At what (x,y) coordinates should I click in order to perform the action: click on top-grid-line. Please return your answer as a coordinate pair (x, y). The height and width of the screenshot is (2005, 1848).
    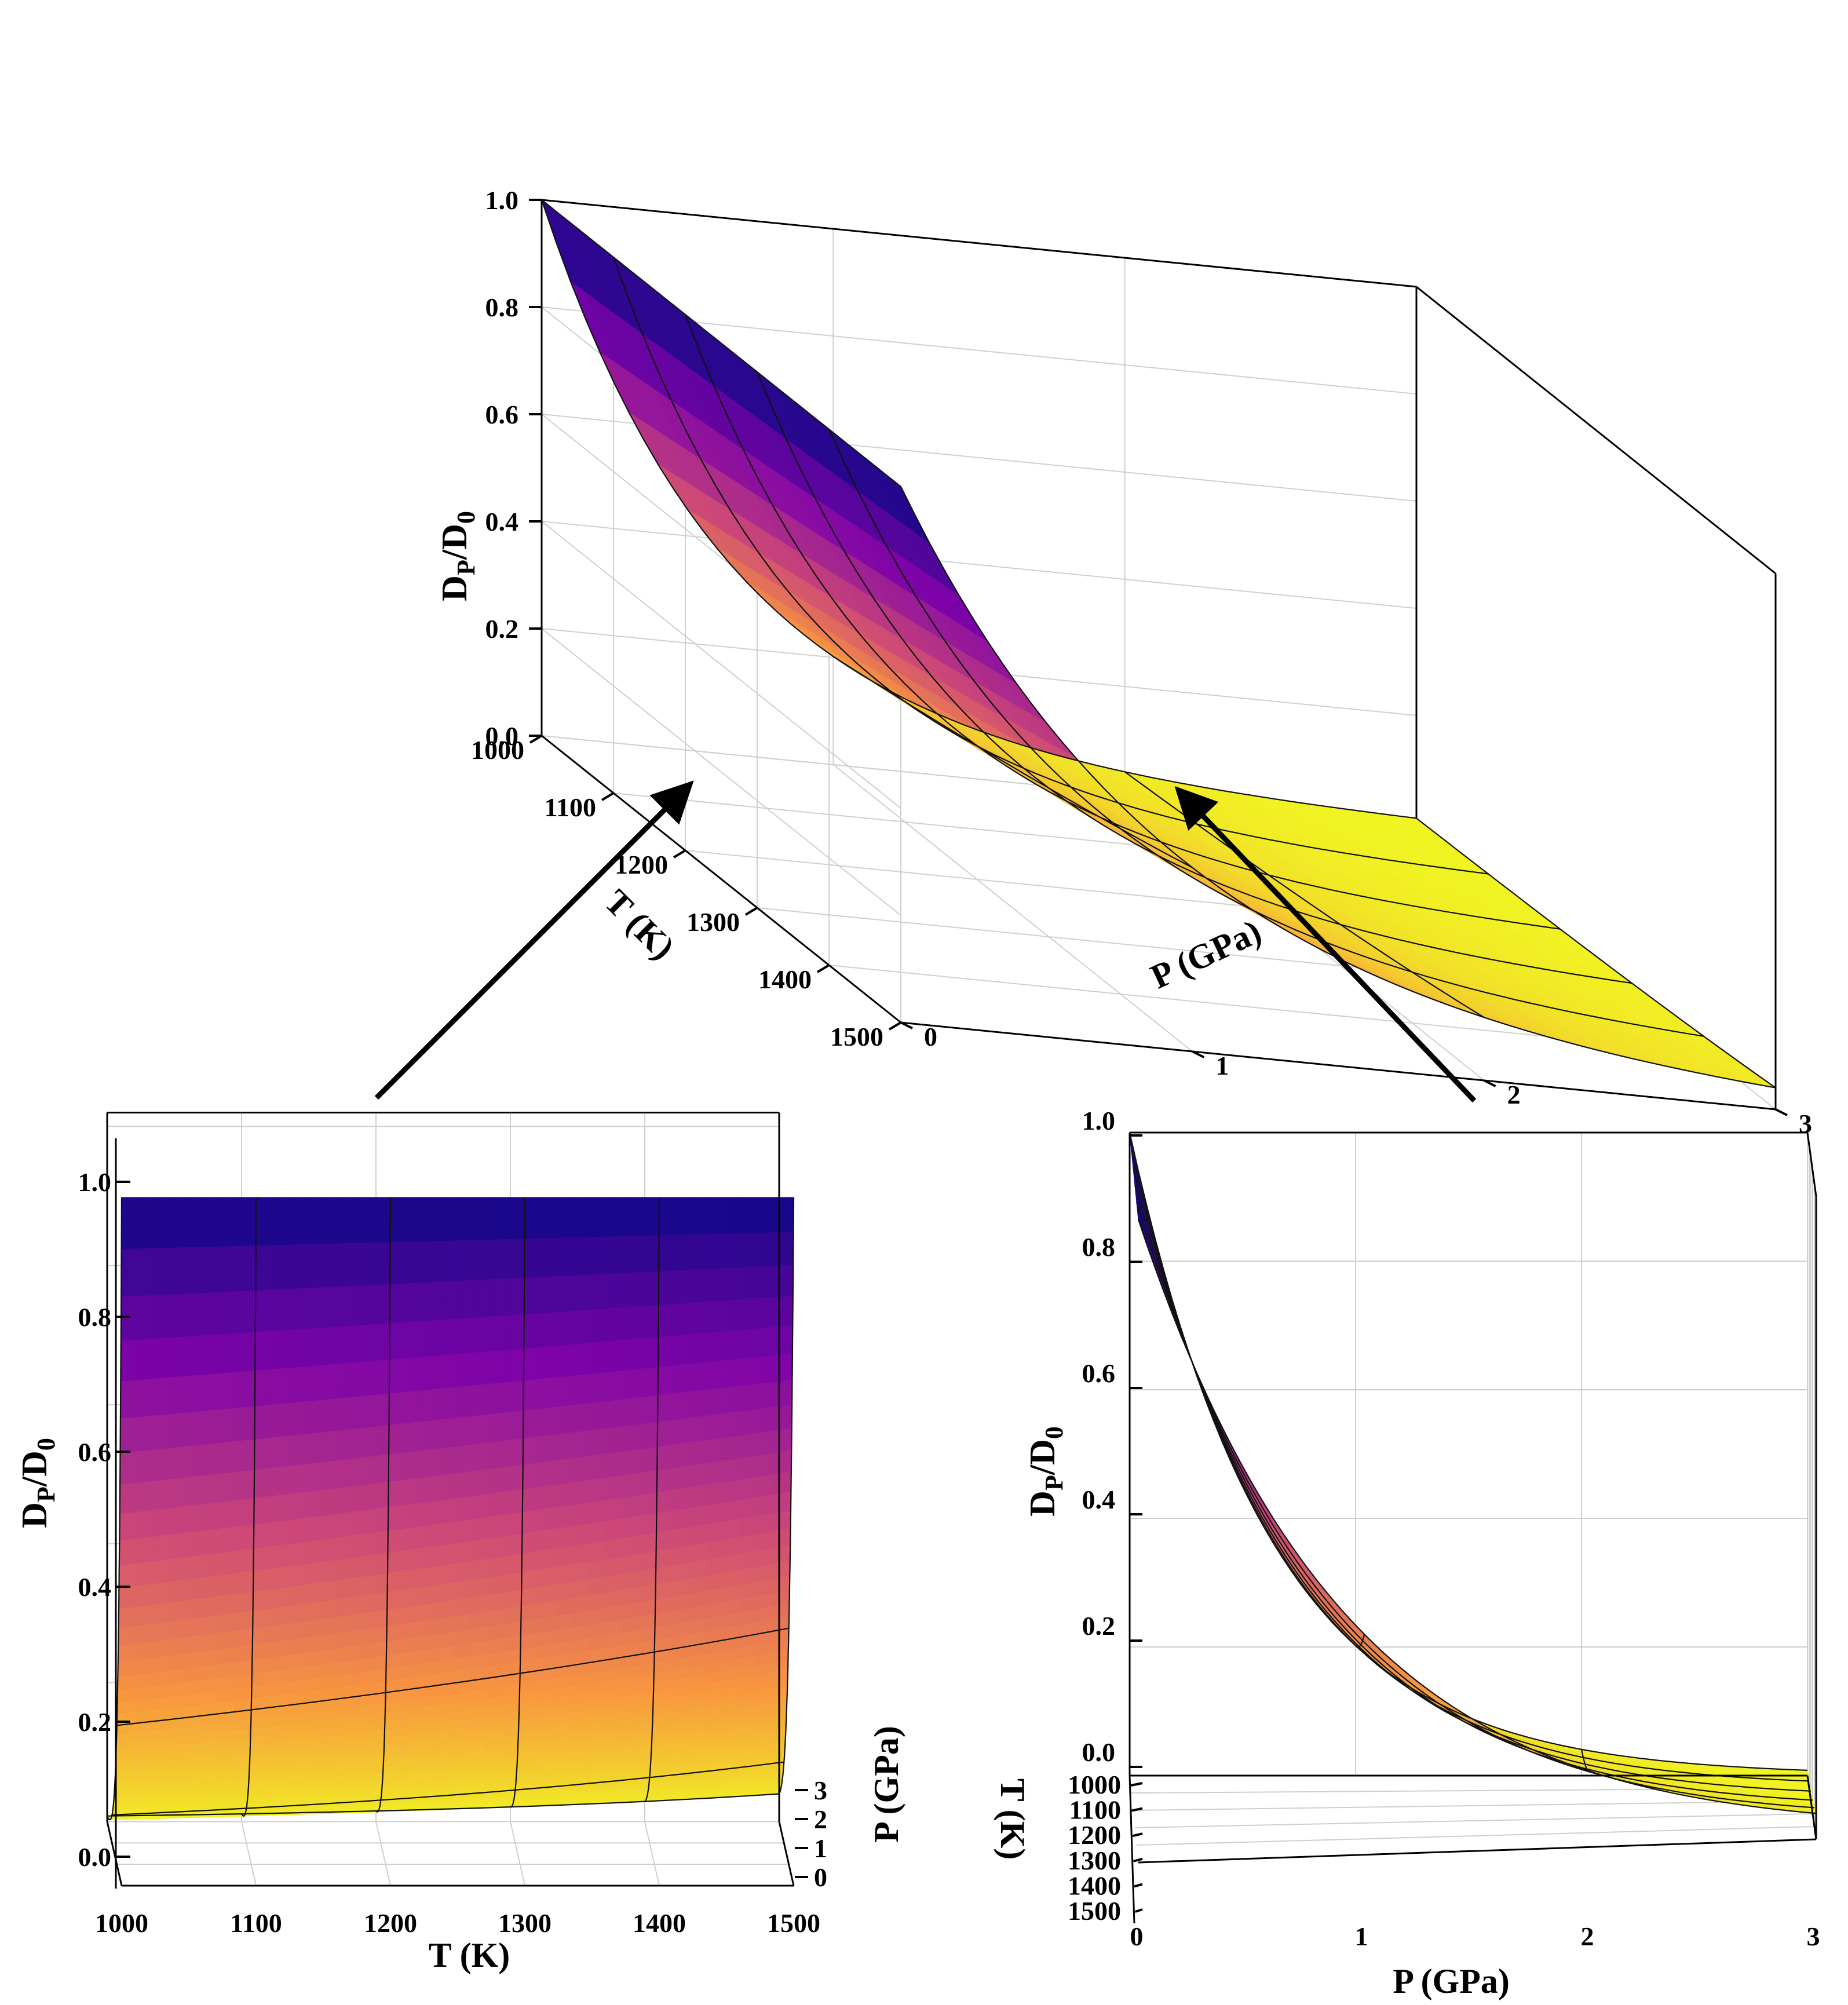
    Looking at the image, I should click on (721, 665).